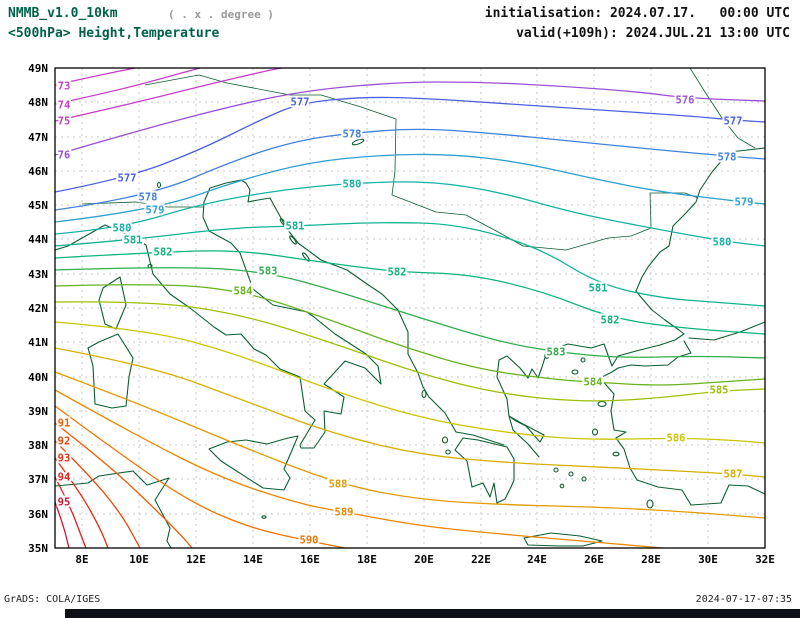  I want to click on lat-tick-label: 45N, so click(38, 205).